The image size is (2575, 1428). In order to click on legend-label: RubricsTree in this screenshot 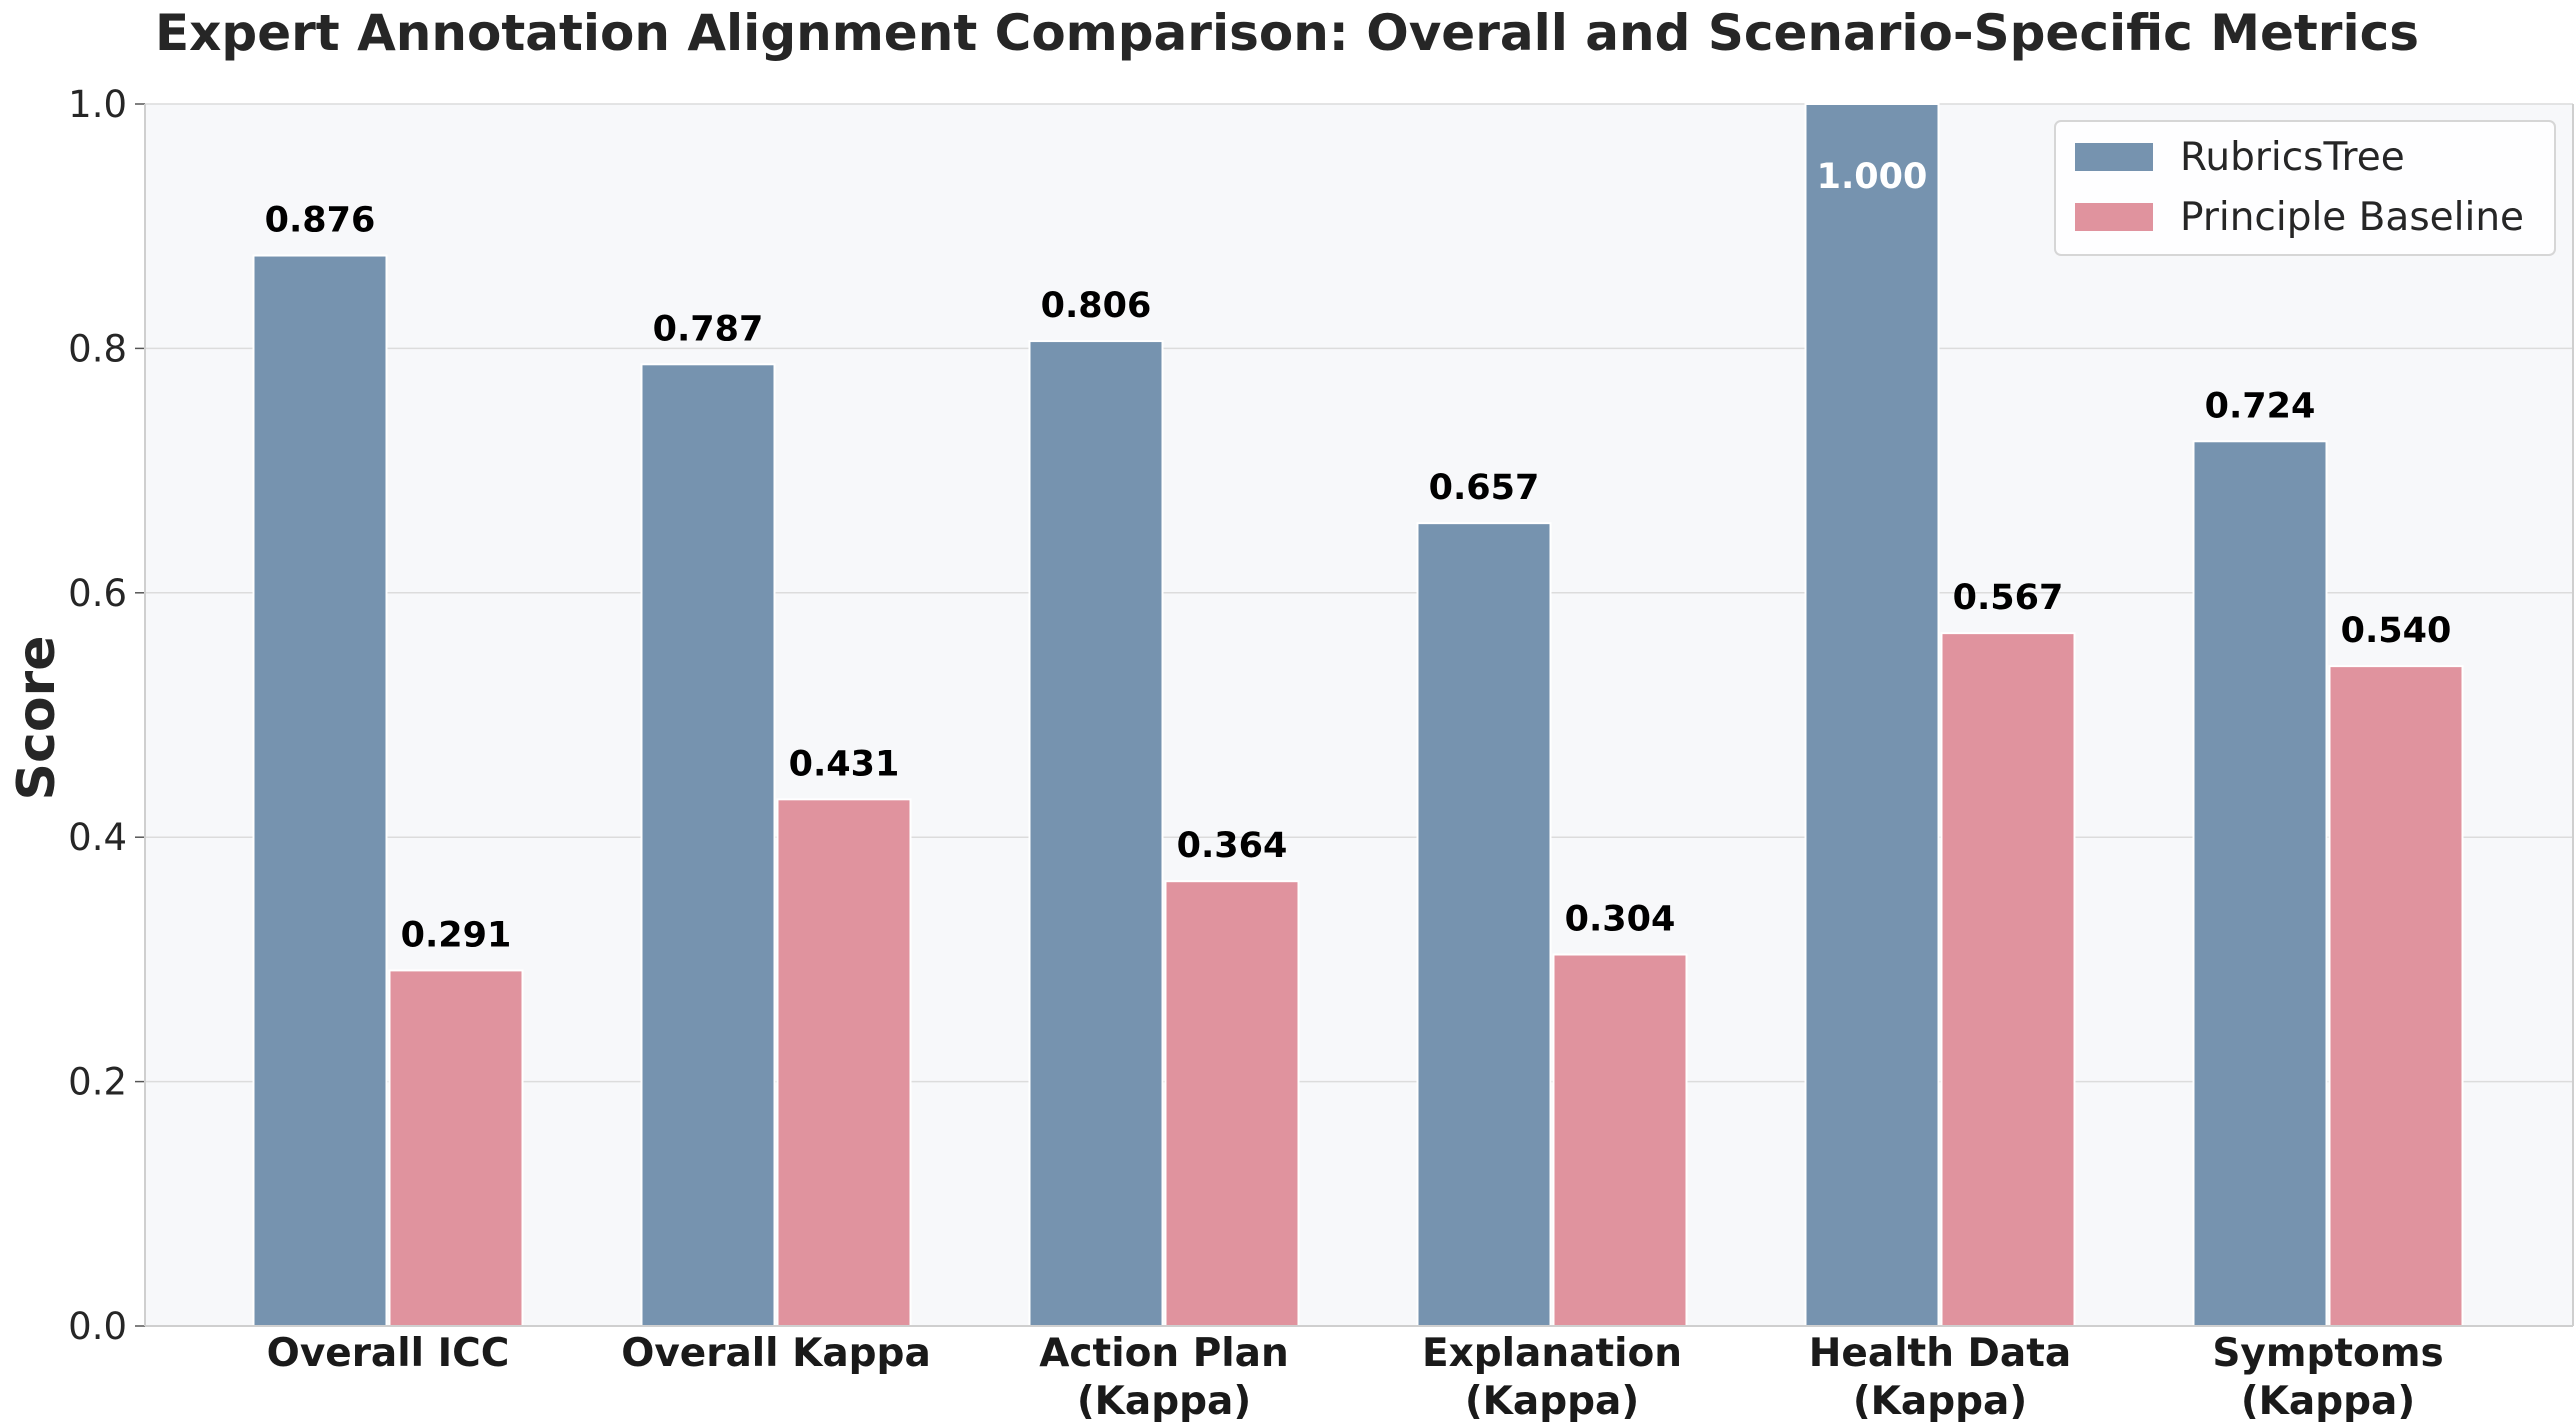, I will do `click(2292, 157)`.